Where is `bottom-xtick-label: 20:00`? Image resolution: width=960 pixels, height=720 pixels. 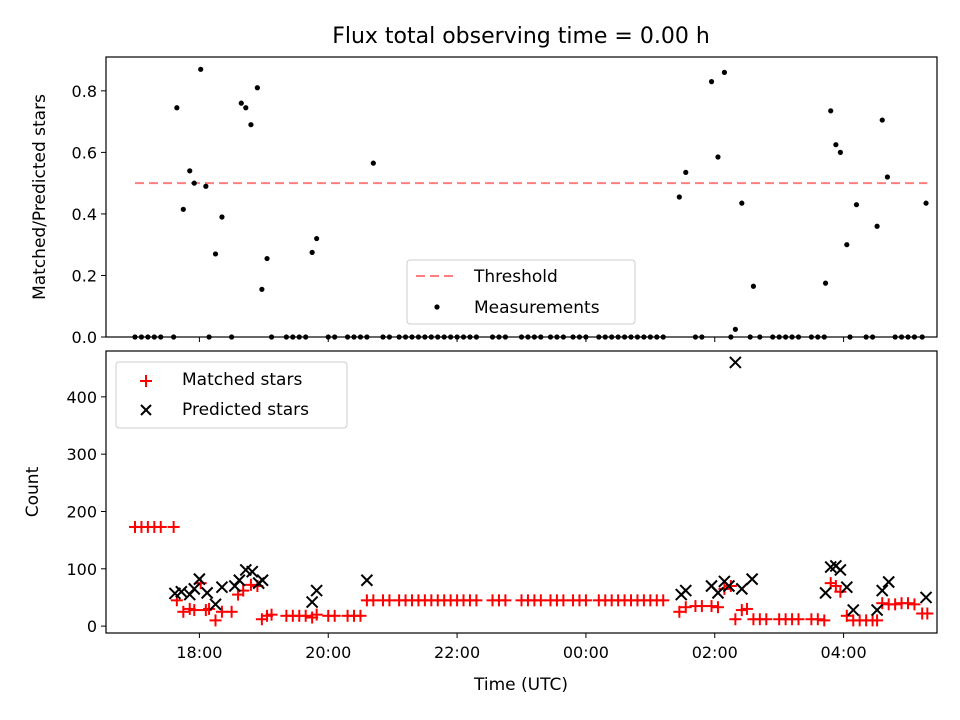 bottom-xtick-label: 20:00 is located at coordinates (328, 652).